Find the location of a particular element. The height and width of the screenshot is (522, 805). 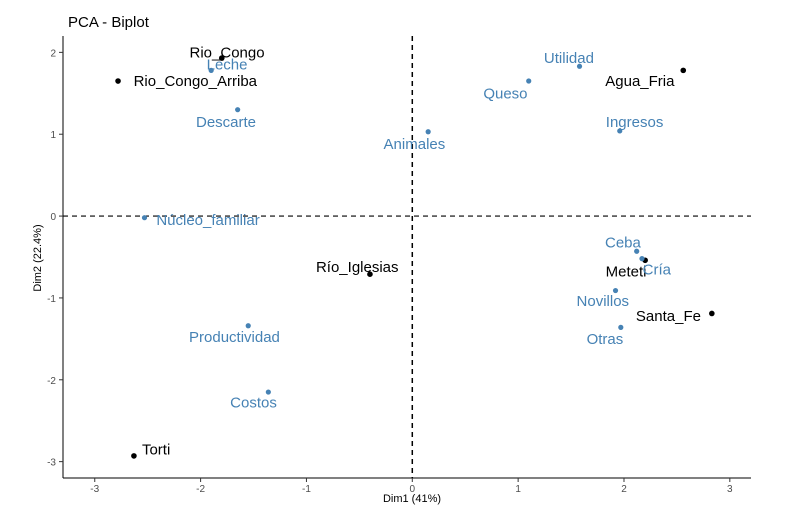

variable-label: Utilidad is located at coordinates (569, 58).